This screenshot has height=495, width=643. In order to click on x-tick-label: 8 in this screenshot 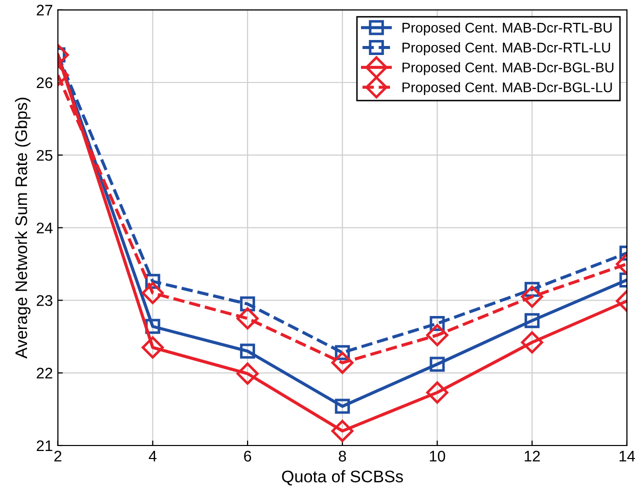, I will do `click(342, 456)`.